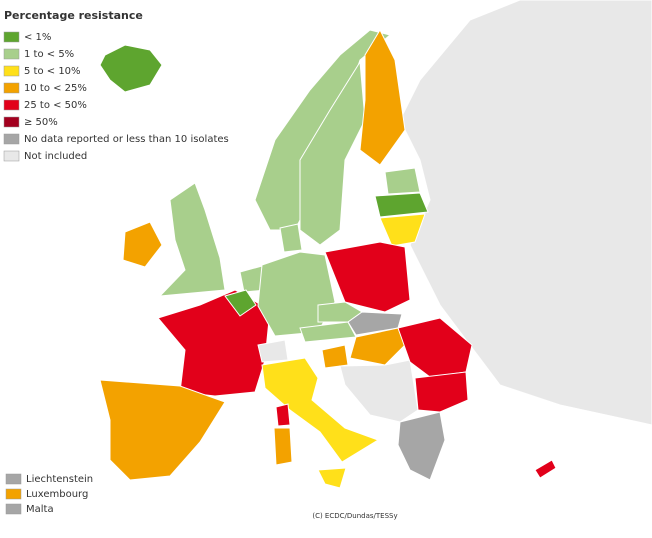 The width and height of the screenshot is (652, 538). Describe the element at coordinates (402, 181) in the screenshot. I see `estonia` at that location.